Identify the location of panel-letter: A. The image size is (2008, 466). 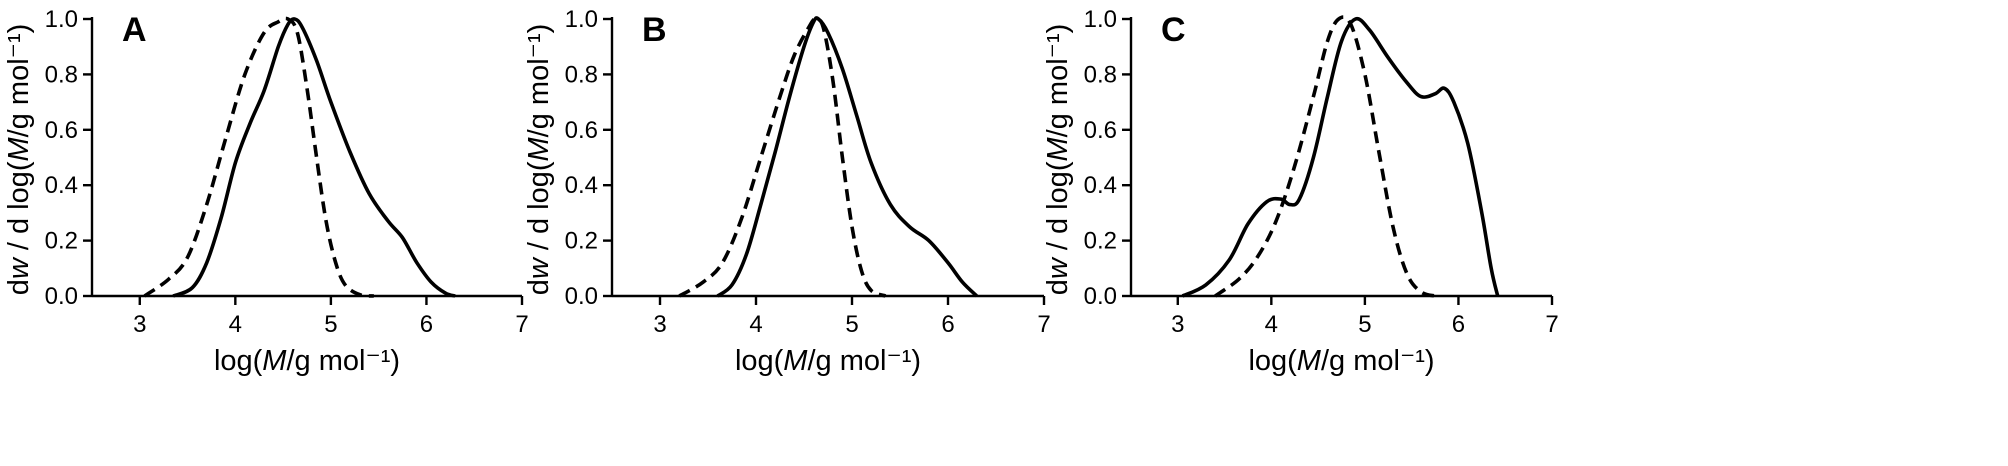
(134, 30).